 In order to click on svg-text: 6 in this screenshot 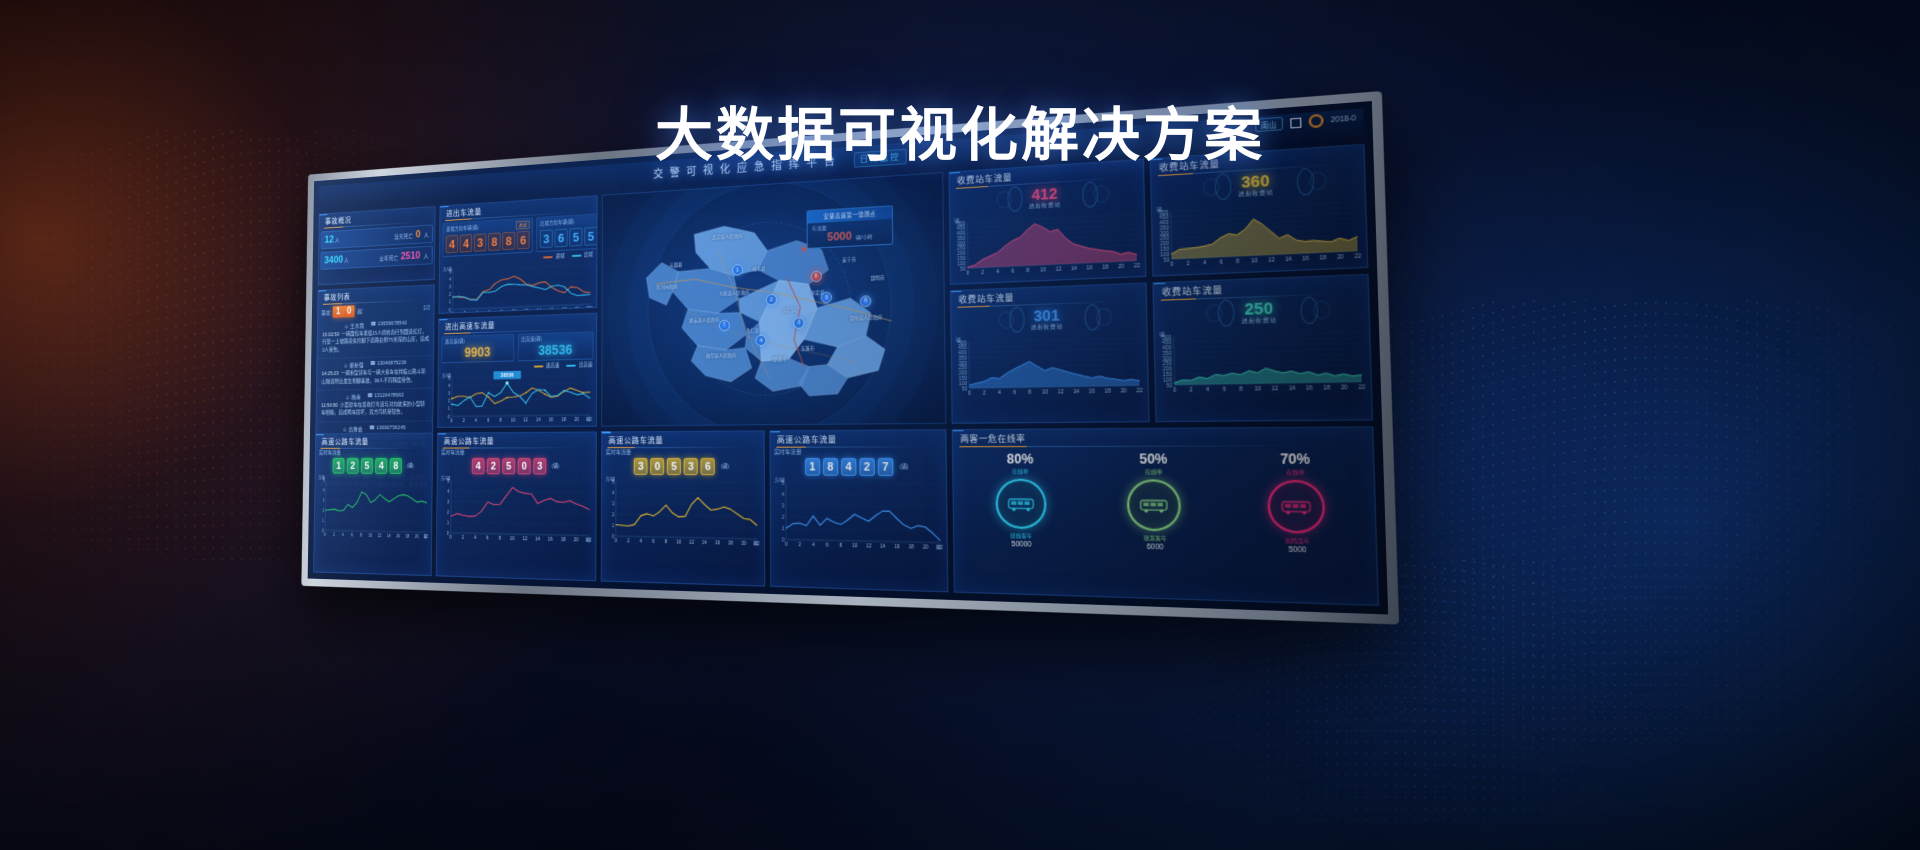, I will do `click(826, 544)`.